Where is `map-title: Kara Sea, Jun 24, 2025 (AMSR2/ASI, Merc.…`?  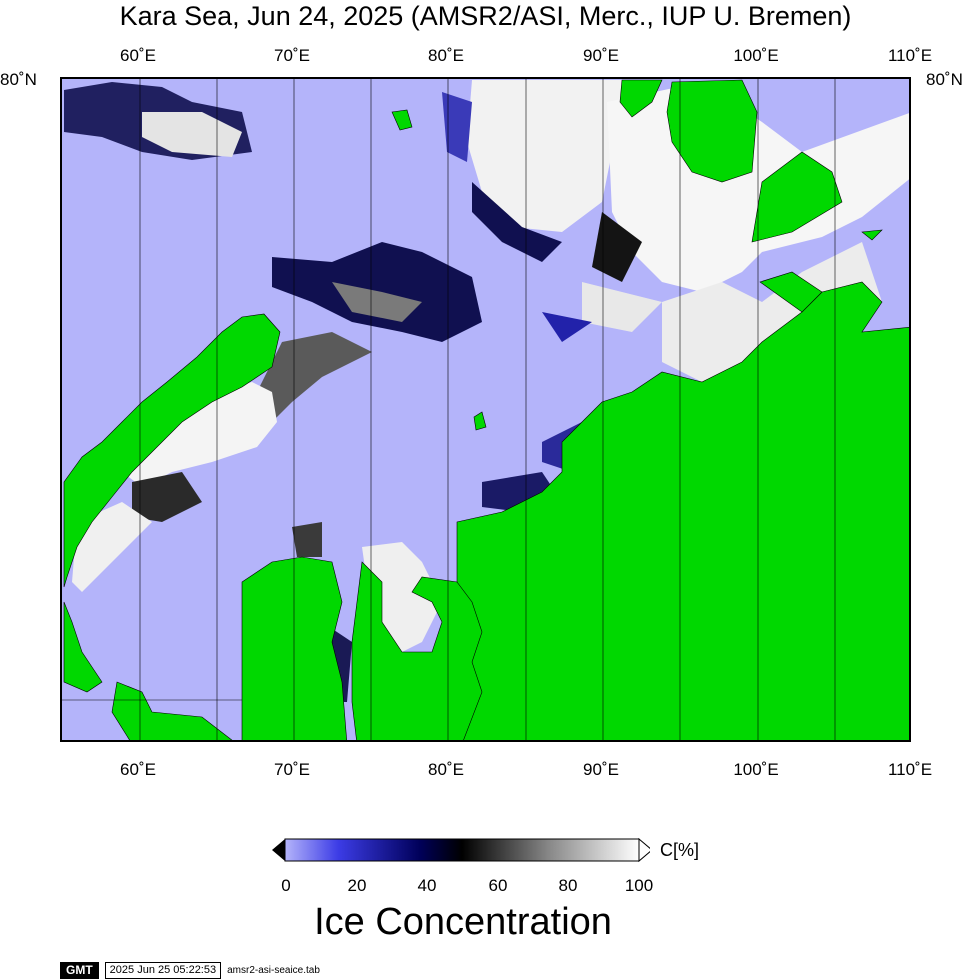
map-title: Kara Sea, Jun 24, 2025 (AMSR2/ASI, Merc.… is located at coordinates (485, 16).